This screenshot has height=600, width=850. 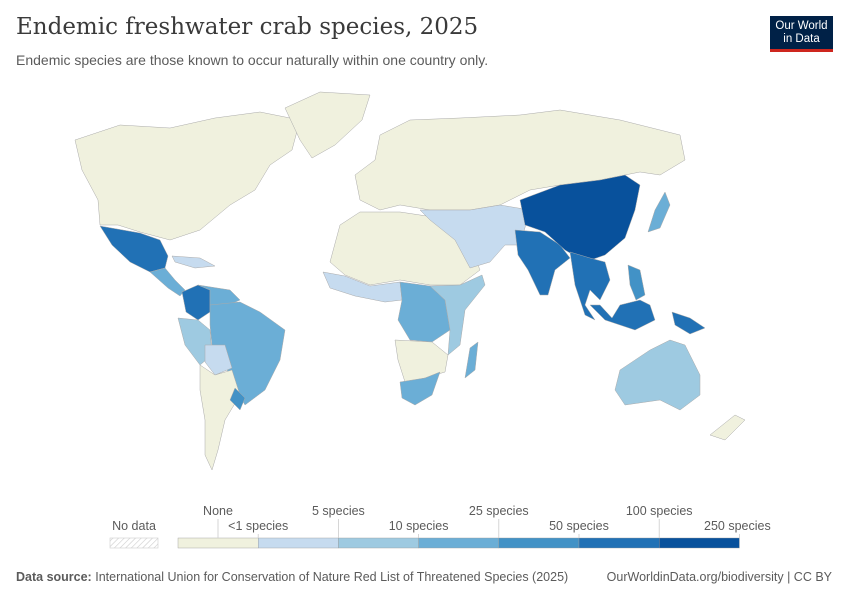 What do you see at coordinates (54, 577) in the screenshot?
I see `source-label: Data source:` at bounding box center [54, 577].